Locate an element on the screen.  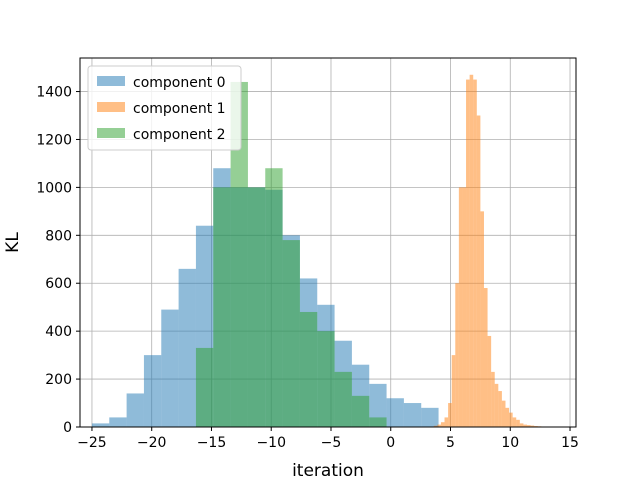
legend-label: component 0 is located at coordinates (179, 83).